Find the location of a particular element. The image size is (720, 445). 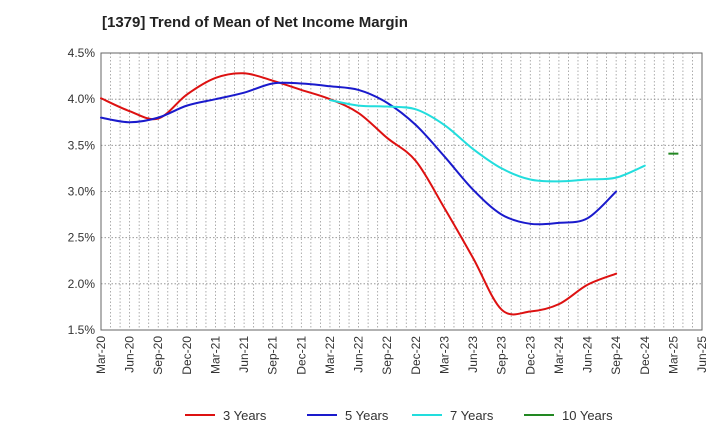

x-tick-label: Sep-22 is located at coordinates (387, 355).